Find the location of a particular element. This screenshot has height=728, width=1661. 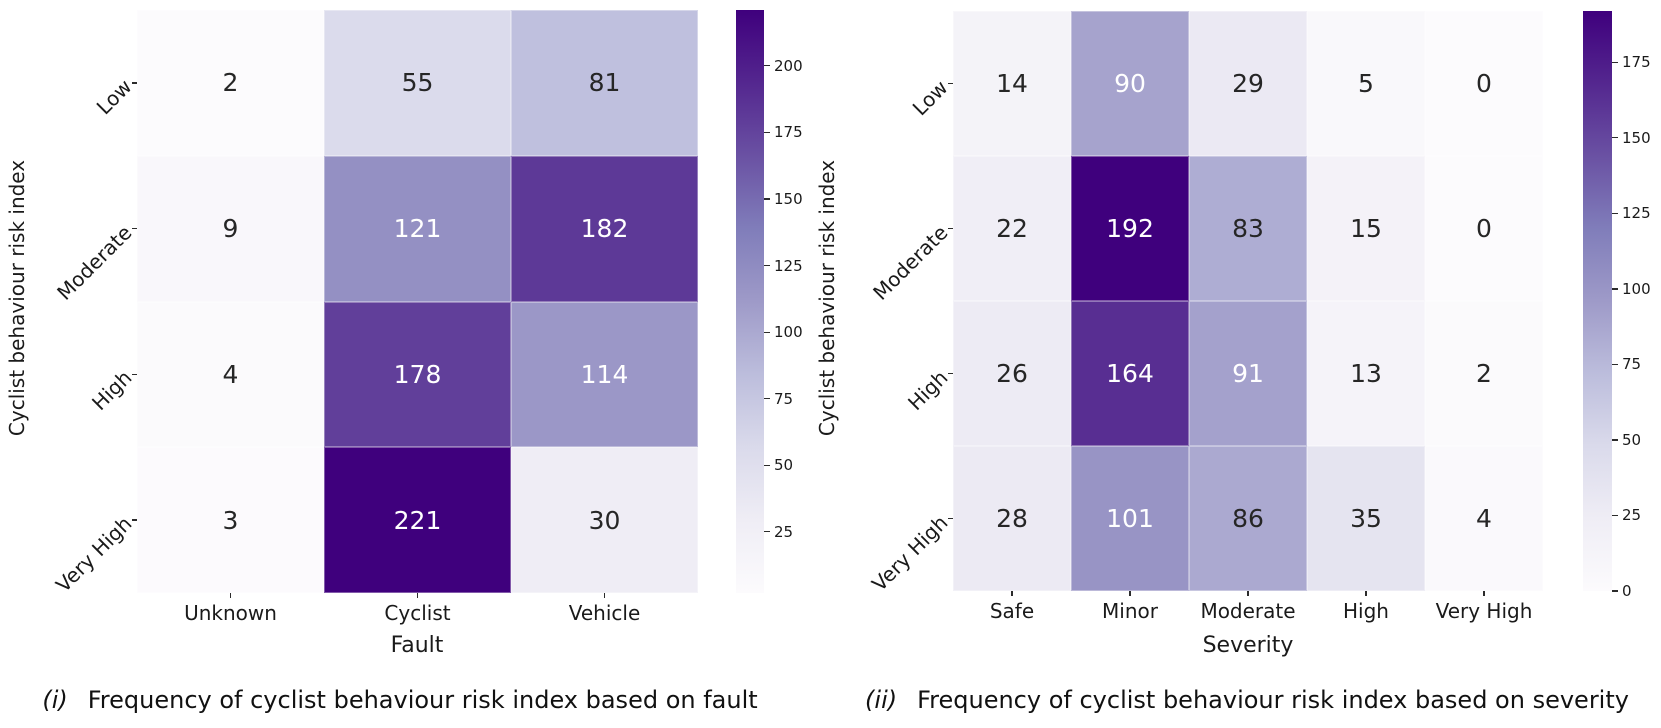

cell-value: 90 is located at coordinates (1130, 83).